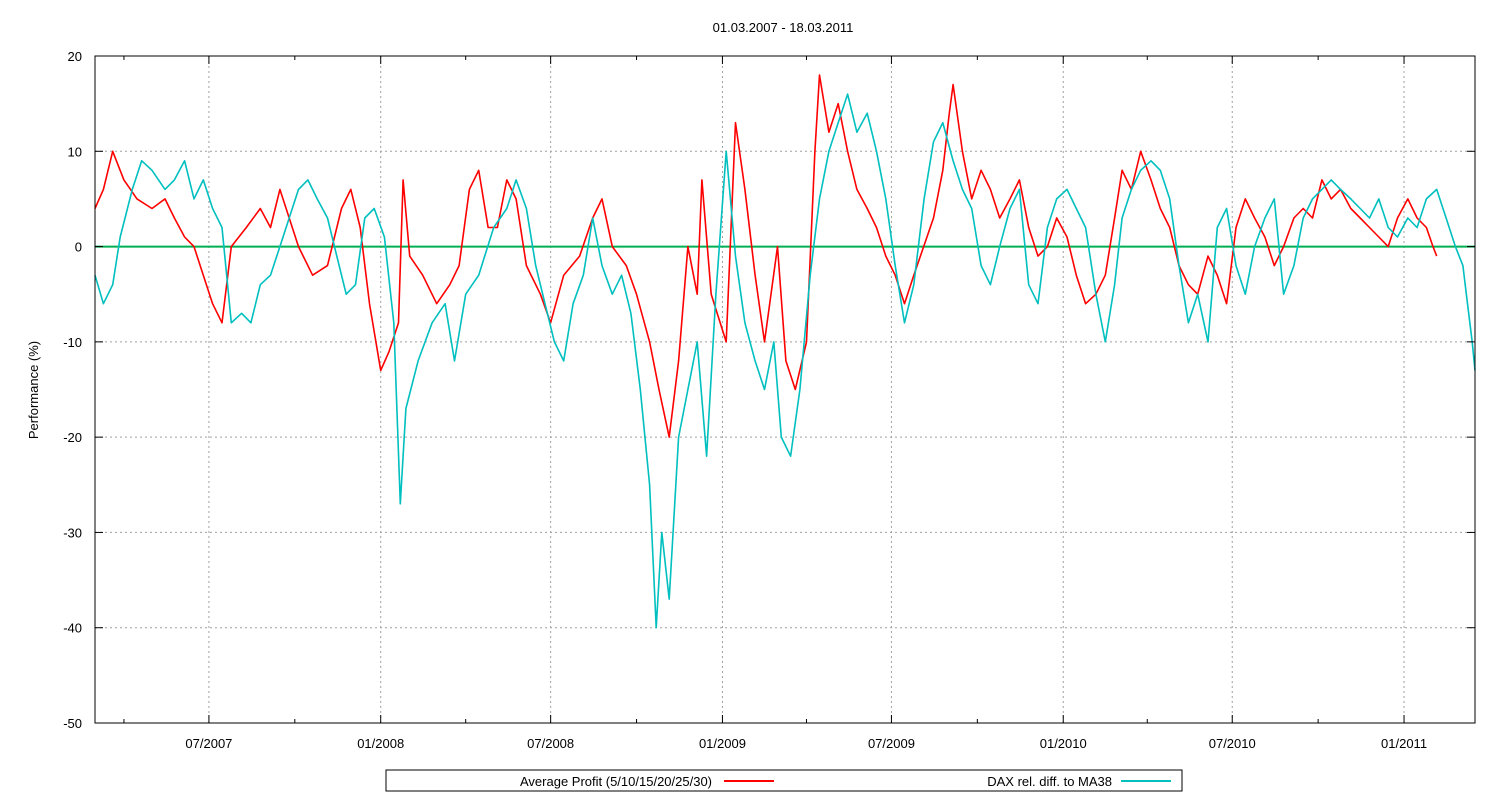  What do you see at coordinates (1049, 781) in the screenshot?
I see `legend-label-dax: DAX rel. diff. to MA38` at bounding box center [1049, 781].